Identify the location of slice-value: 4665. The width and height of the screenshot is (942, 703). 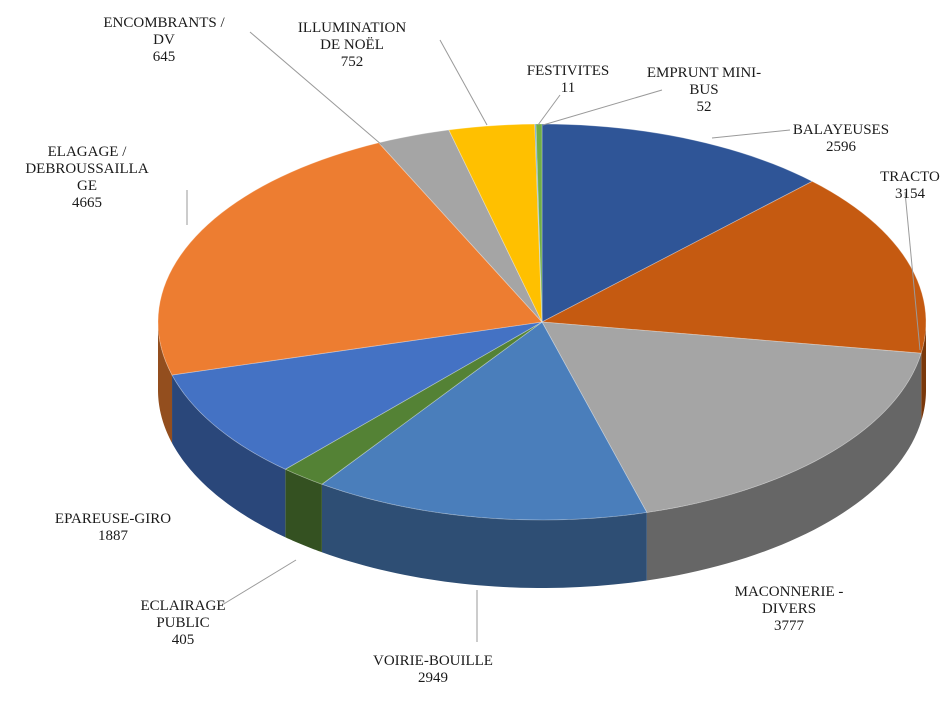
(87, 203).